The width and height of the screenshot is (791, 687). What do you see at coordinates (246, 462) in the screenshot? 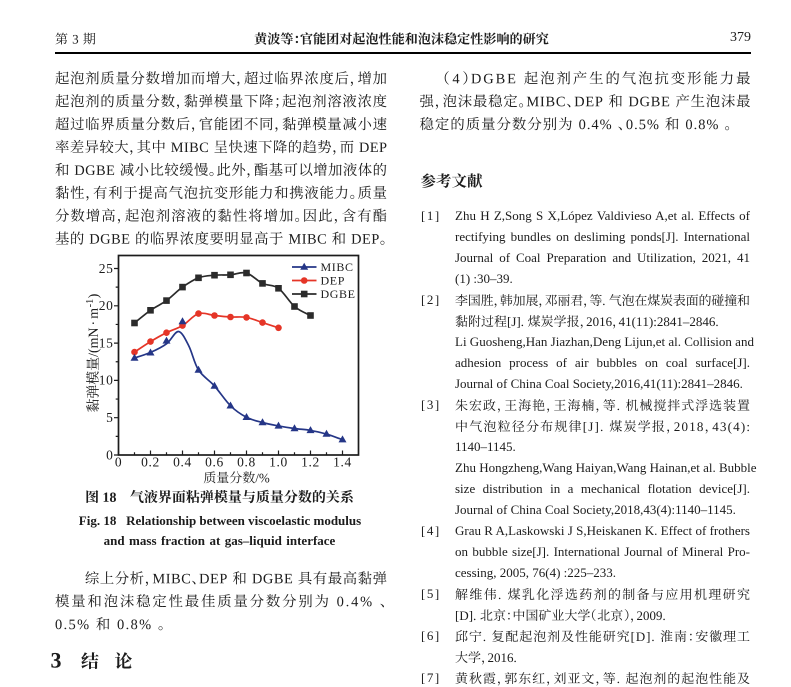
I see `svg-text: 0.8` at bounding box center [246, 462].